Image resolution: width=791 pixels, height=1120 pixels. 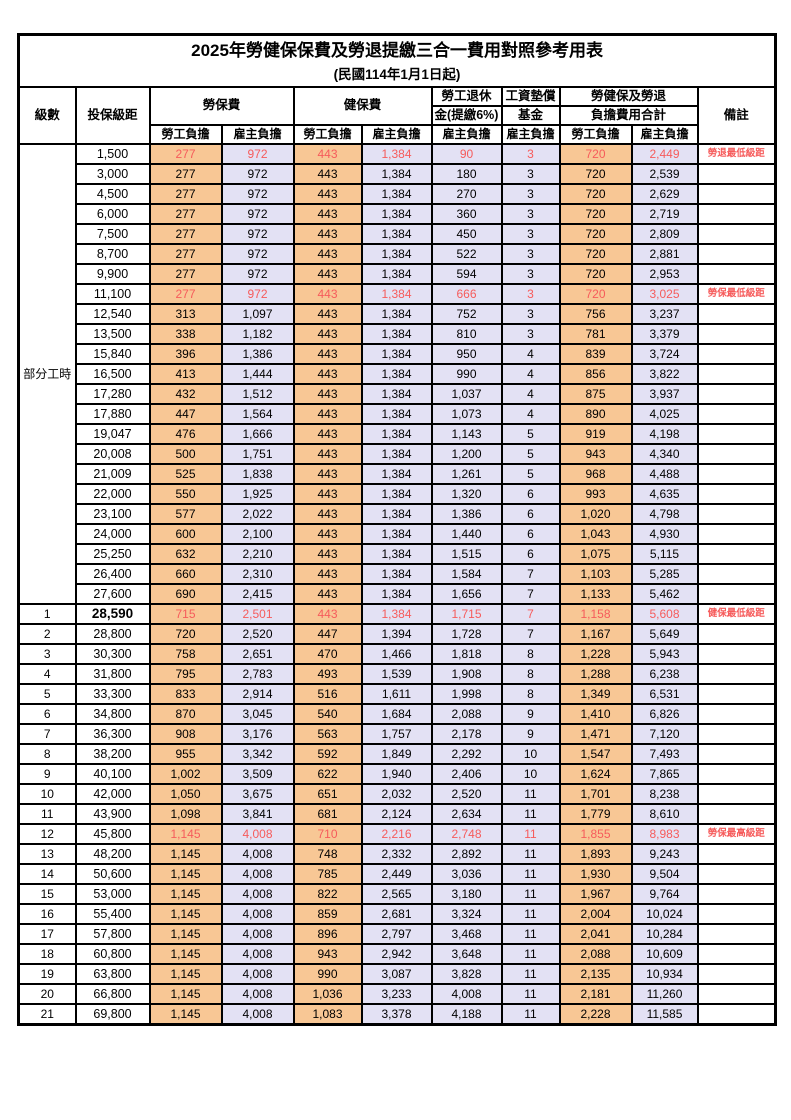 I want to click on table-title-block: 2025年勞健保保費及勞退提繳三合一費用對照參考用表 (民國114年1月1日起), so click(x=397, y=60).